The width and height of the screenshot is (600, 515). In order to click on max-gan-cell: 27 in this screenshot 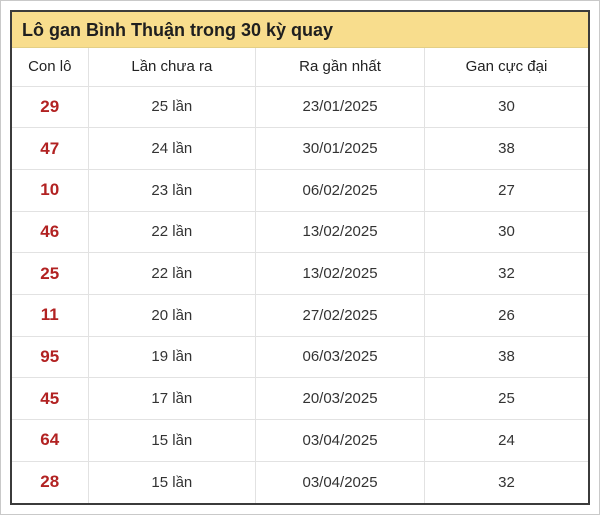, I will do `click(506, 190)`.